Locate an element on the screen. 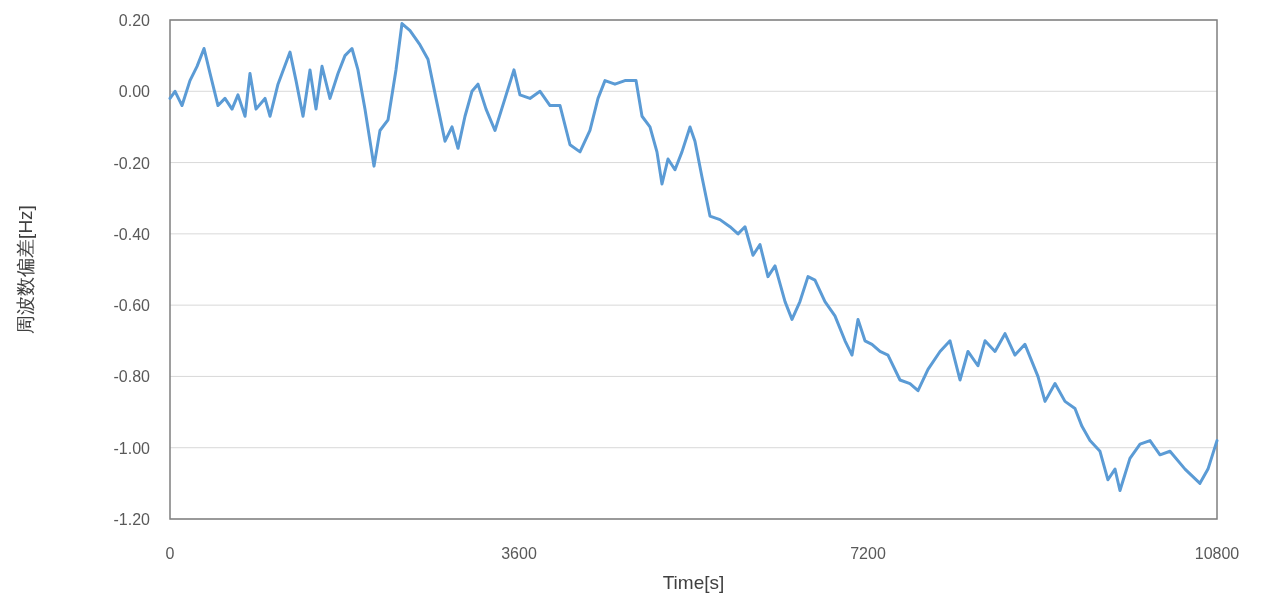  y-tick-label: -1.20 is located at coordinates (132, 519).